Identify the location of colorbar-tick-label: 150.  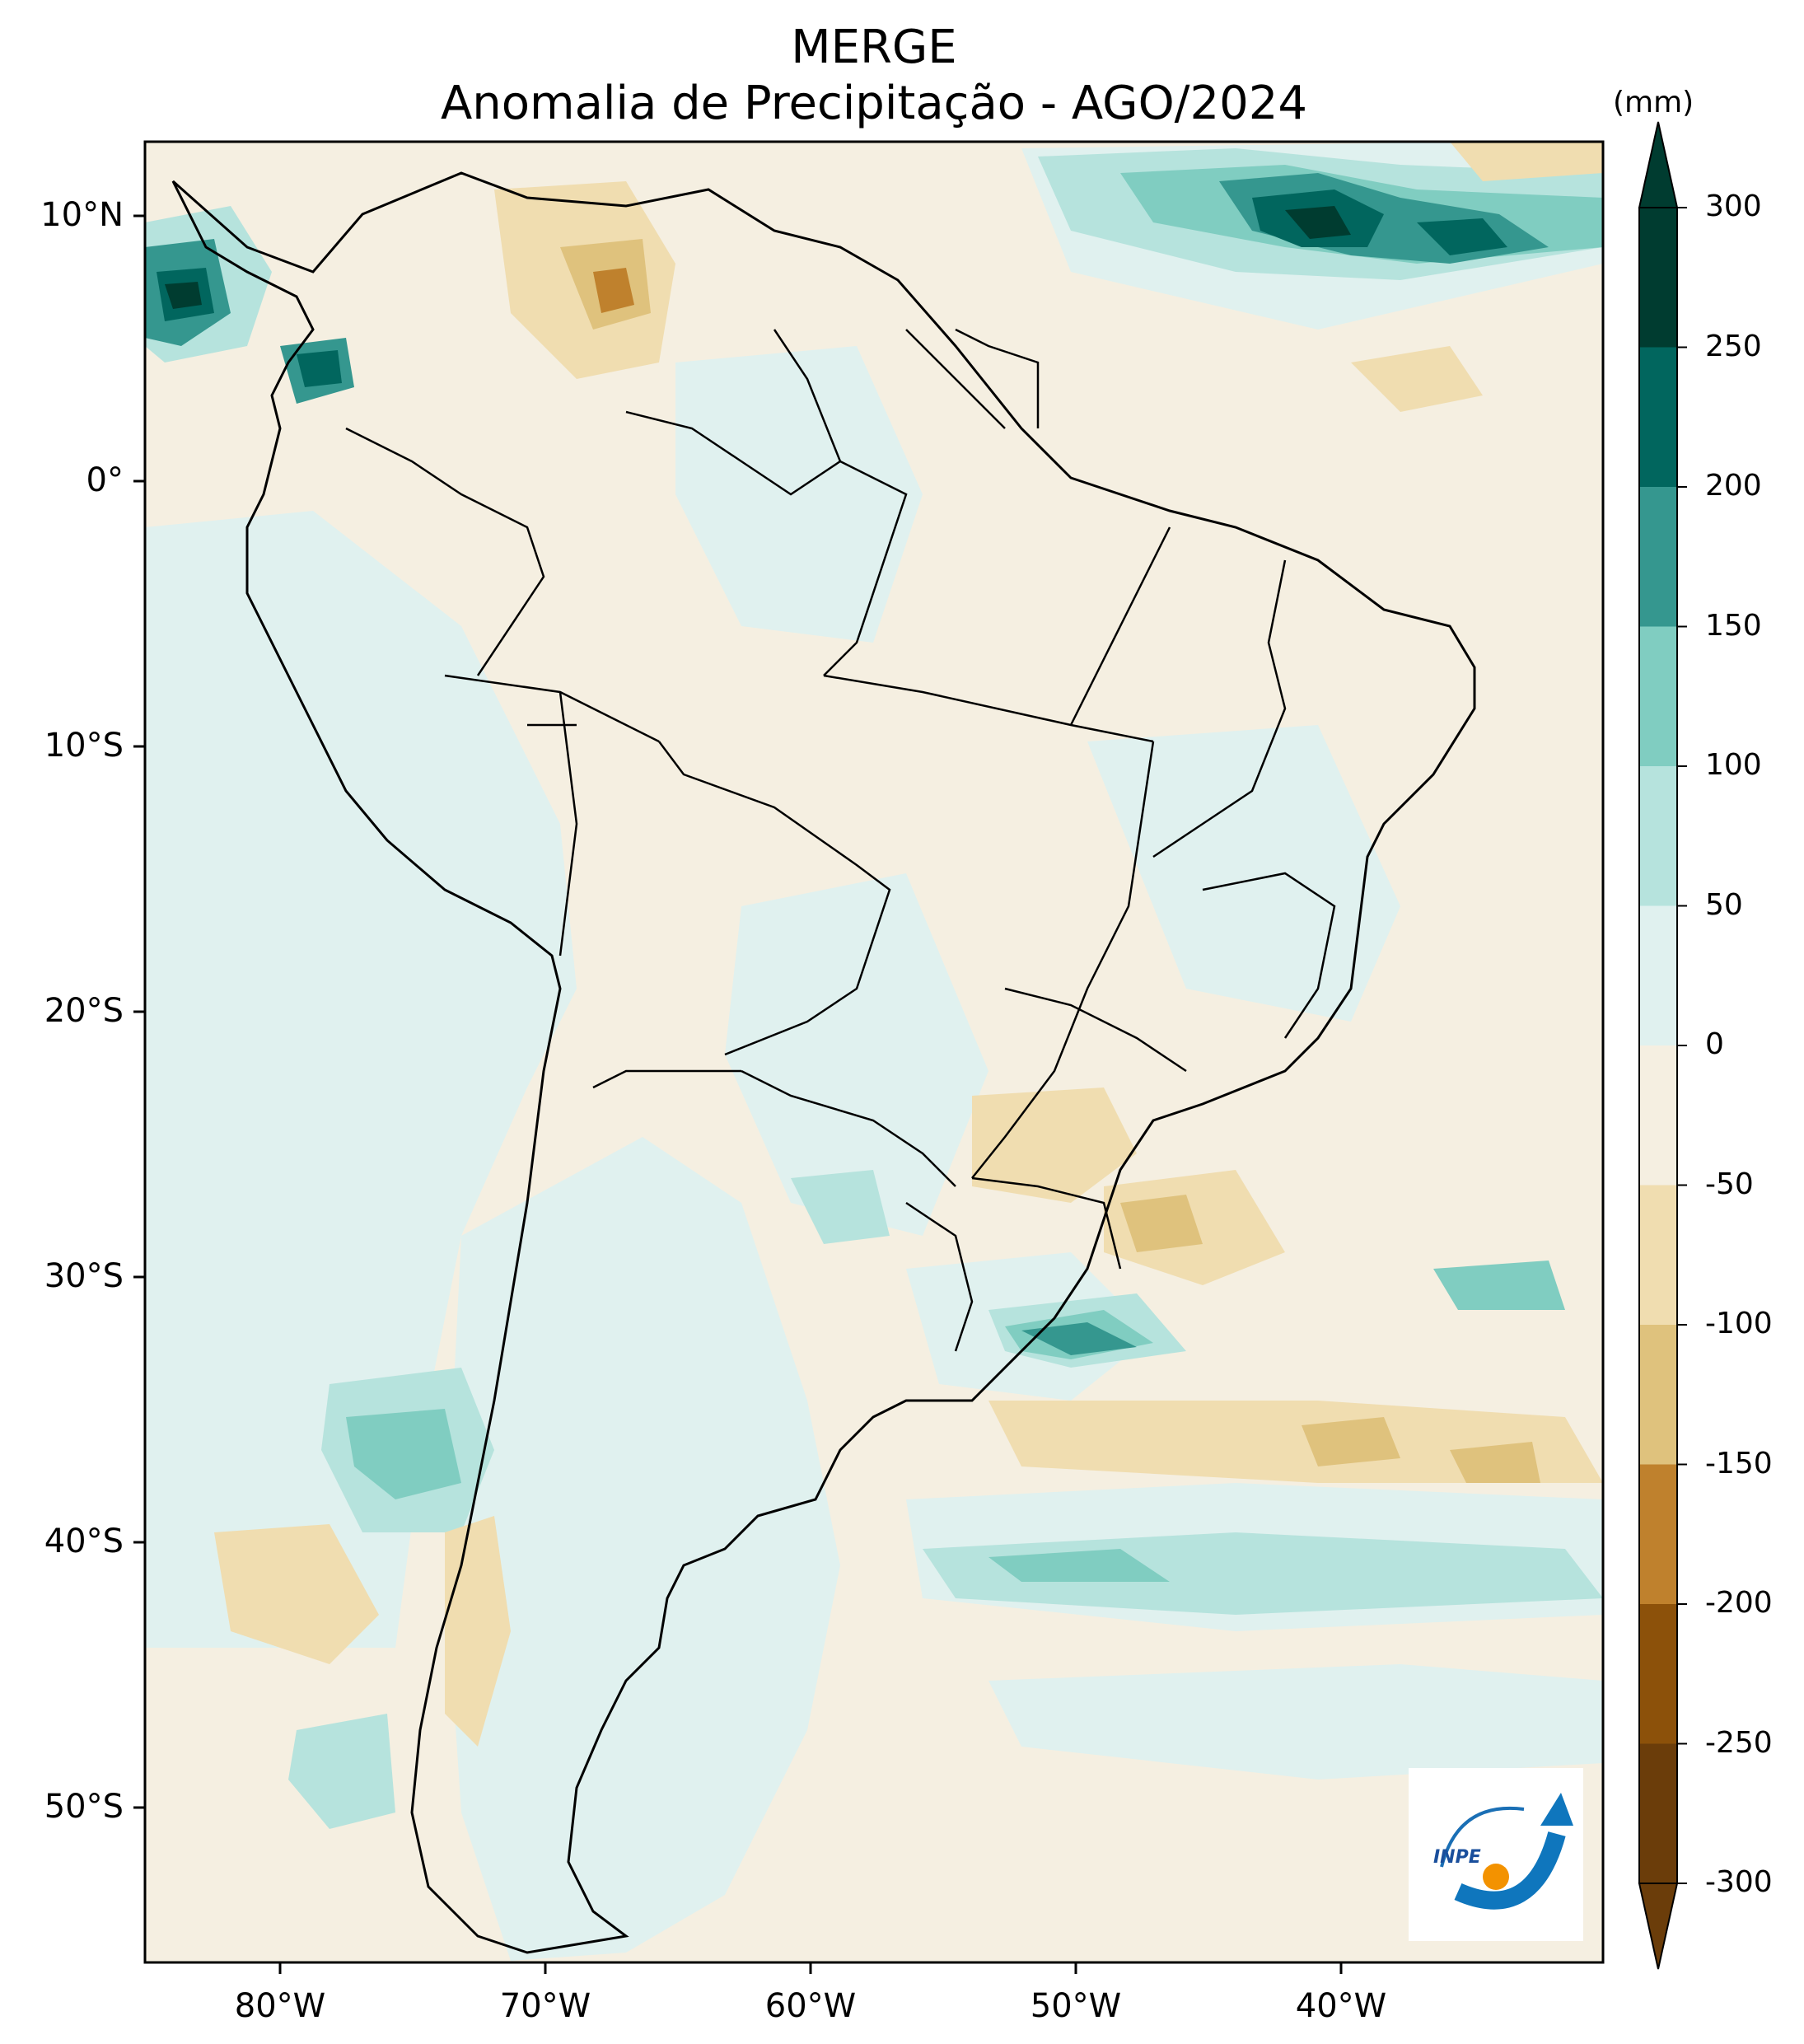
(1733, 625).